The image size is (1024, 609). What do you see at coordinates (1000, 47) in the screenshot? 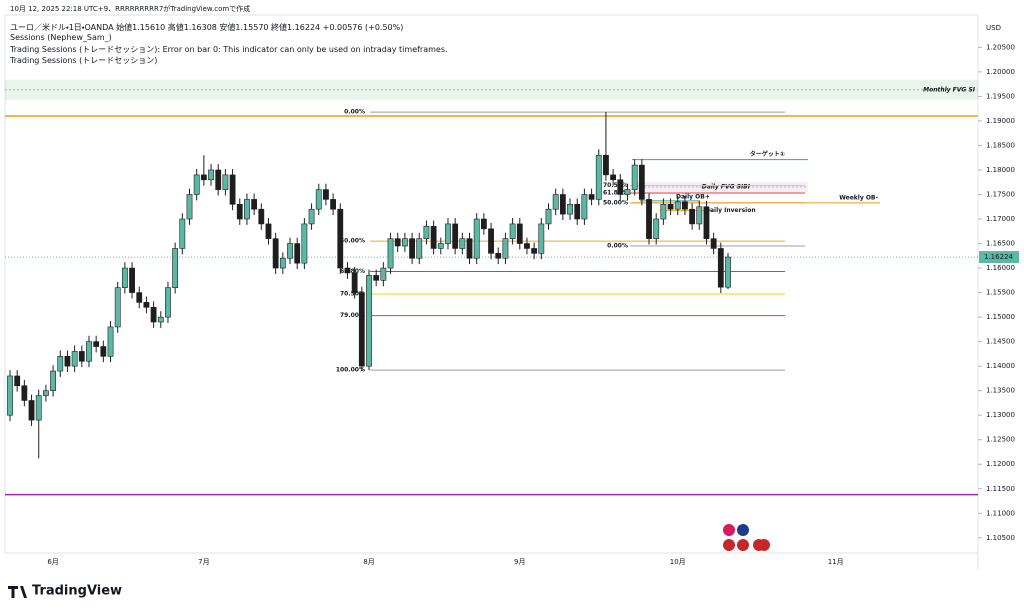
I see `y-tick-label: 1.20500` at bounding box center [1000, 47].